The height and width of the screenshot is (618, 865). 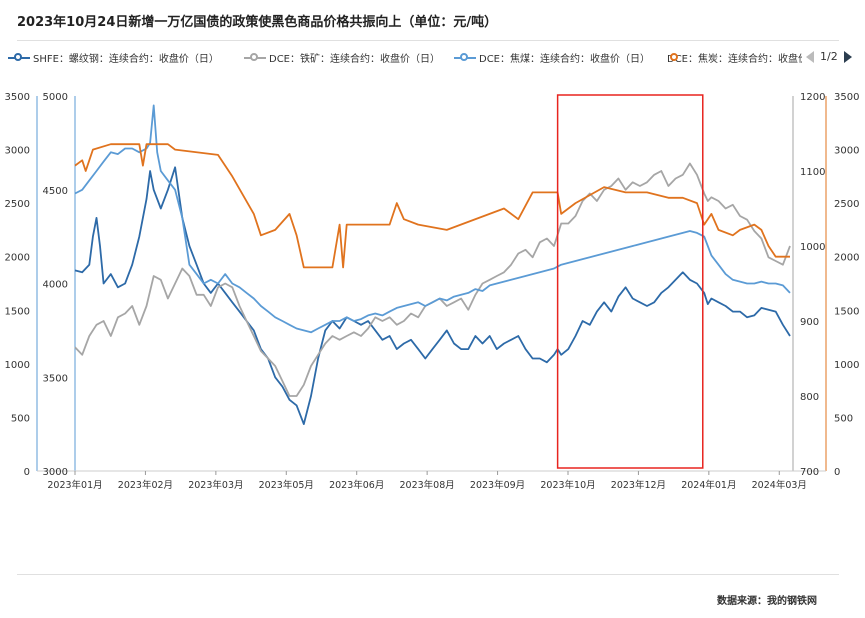 What do you see at coordinates (809, 322) in the screenshot?
I see `y-tick-label: 900` at bounding box center [809, 322].